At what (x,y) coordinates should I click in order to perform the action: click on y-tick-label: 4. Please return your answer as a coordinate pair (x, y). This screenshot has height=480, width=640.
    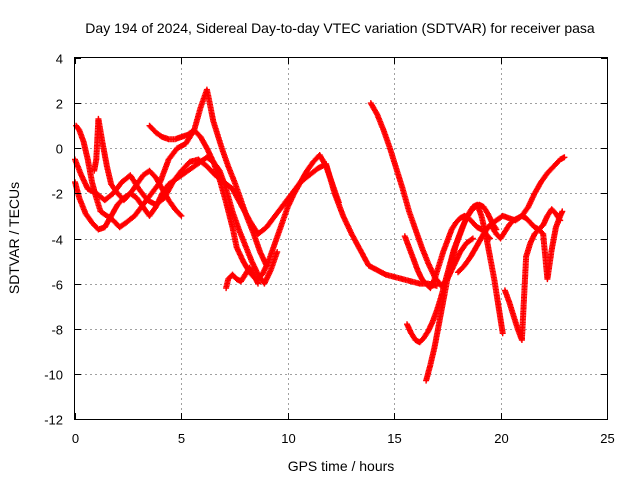
    Looking at the image, I should click on (59, 59).